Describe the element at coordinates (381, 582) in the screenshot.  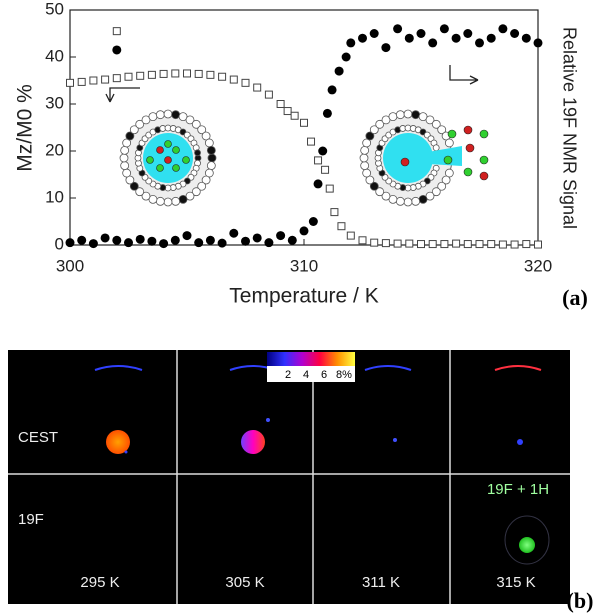
I see `column-label: 311 K` at that location.